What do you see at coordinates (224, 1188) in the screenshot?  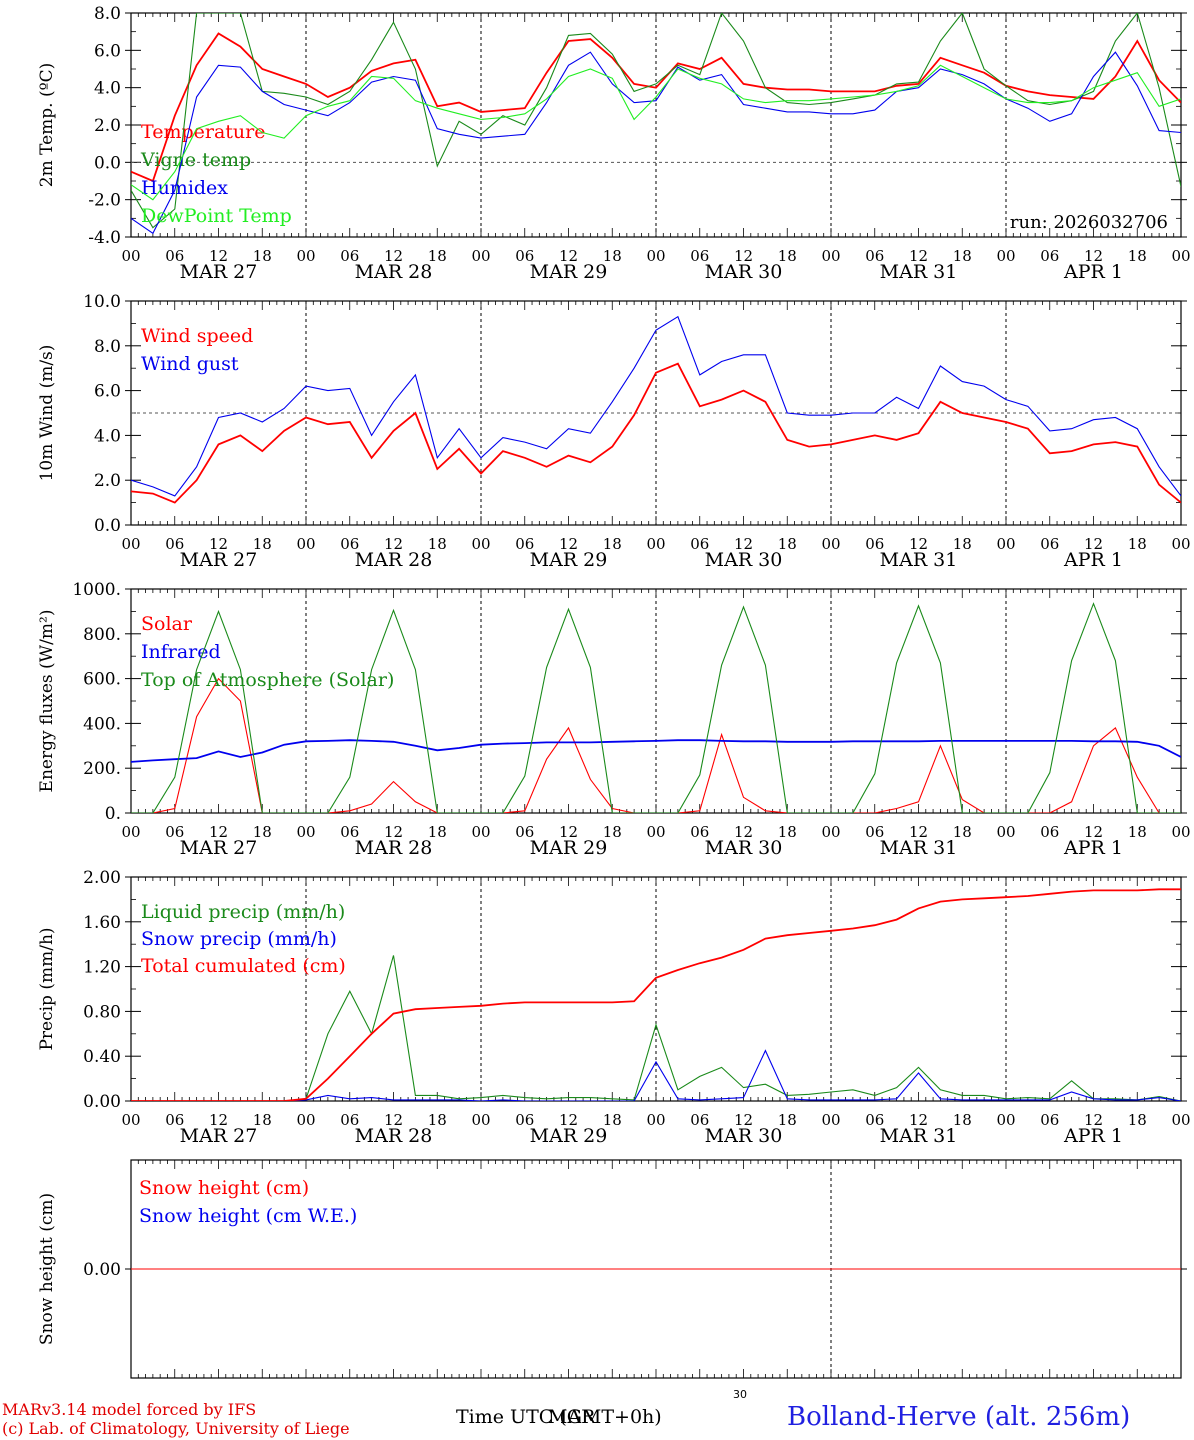 I see `legend-snow-height-cm-: Snow height (cm)` at bounding box center [224, 1188].